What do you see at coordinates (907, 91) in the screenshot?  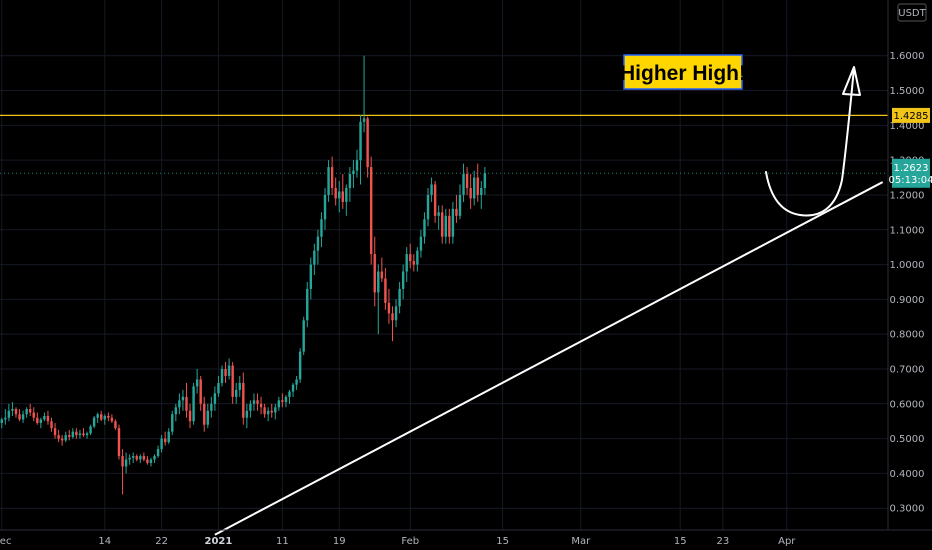 I see `y-tick-label: 1.5000` at bounding box center [907, 91].